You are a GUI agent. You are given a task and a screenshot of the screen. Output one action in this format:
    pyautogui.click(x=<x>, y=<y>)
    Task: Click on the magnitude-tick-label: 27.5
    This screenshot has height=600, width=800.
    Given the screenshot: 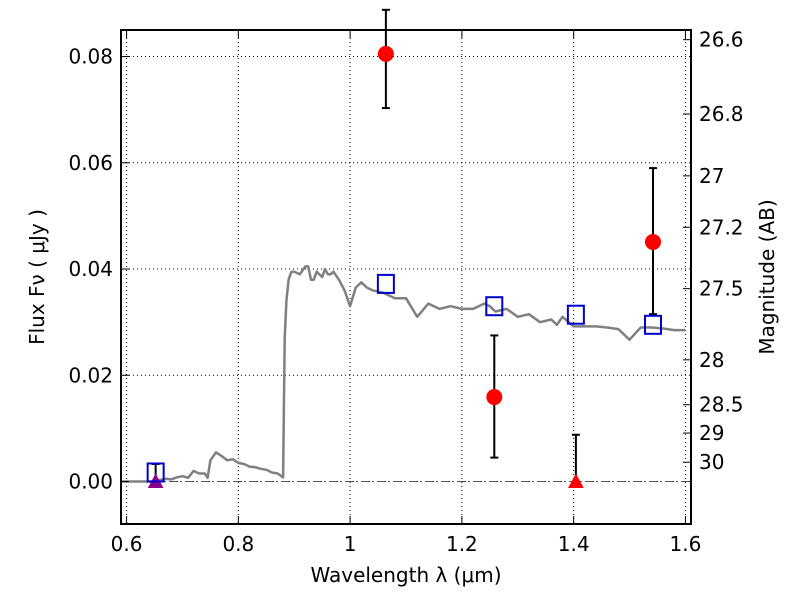 What is the action you would take?
    pyautogui.click(x=721, y=289)
    